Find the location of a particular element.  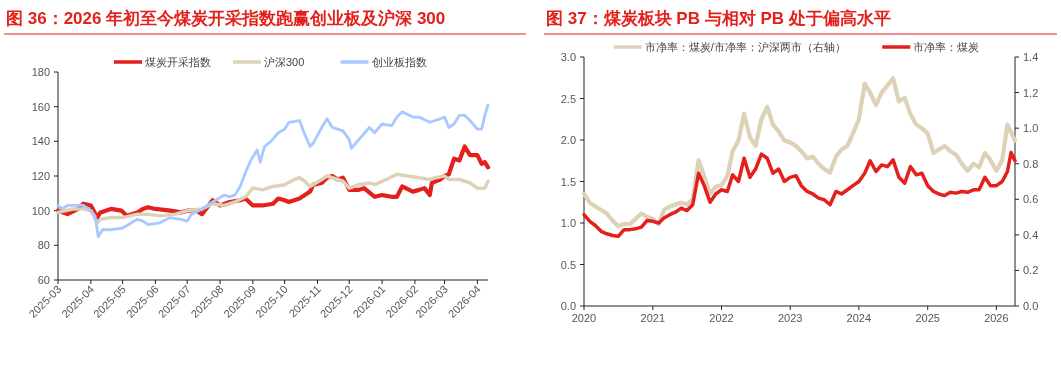

legend-label: 煤炭开采指数 is located at coordinates (178, 62).